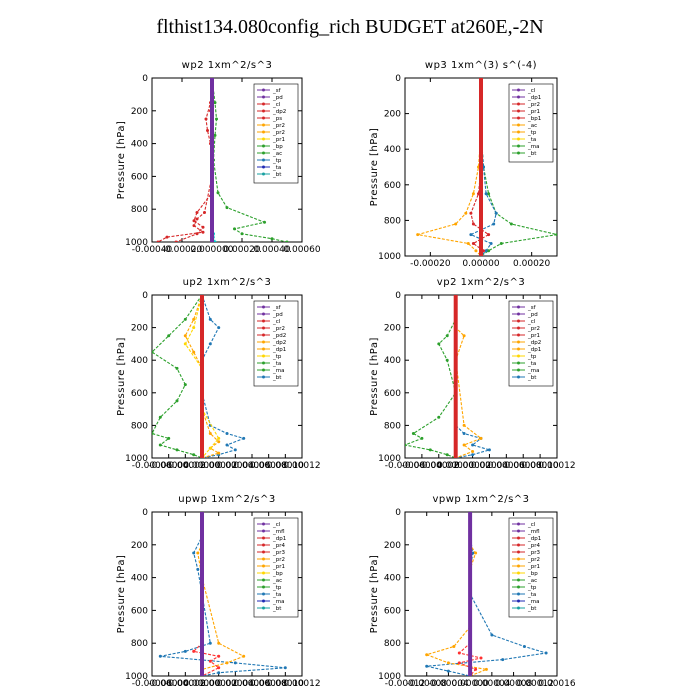 The width and height of the screenshot is (700, 700). Describe the element at coordinates (227, 282) in the screenshot. I see `panel-title: up2 1xm^2/s^3` at that location.